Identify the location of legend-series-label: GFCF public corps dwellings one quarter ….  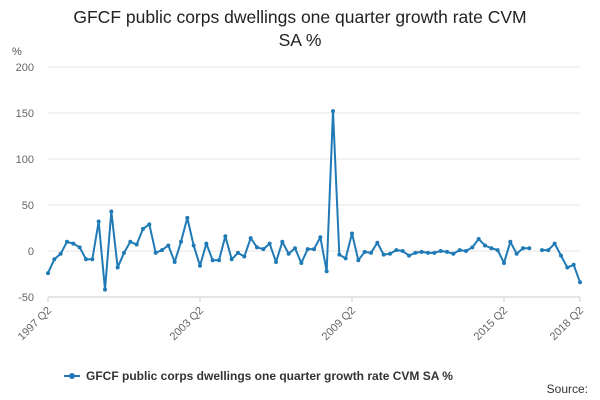
(269, 376).